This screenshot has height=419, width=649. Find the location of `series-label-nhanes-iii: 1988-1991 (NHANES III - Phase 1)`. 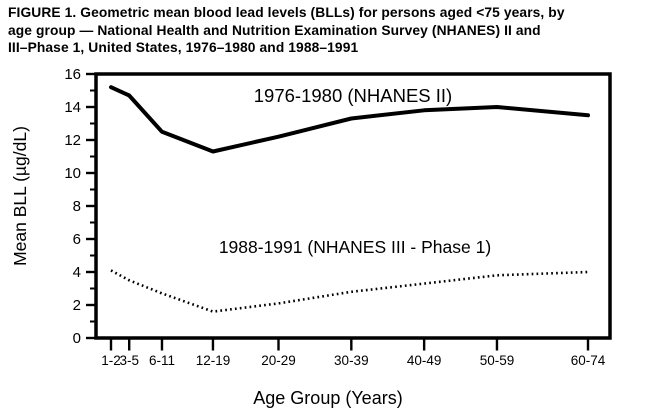

series-label-nhanes-iii: 1988-1991 (NHANES III - Phase 1) is located at coordinates (355, 247).